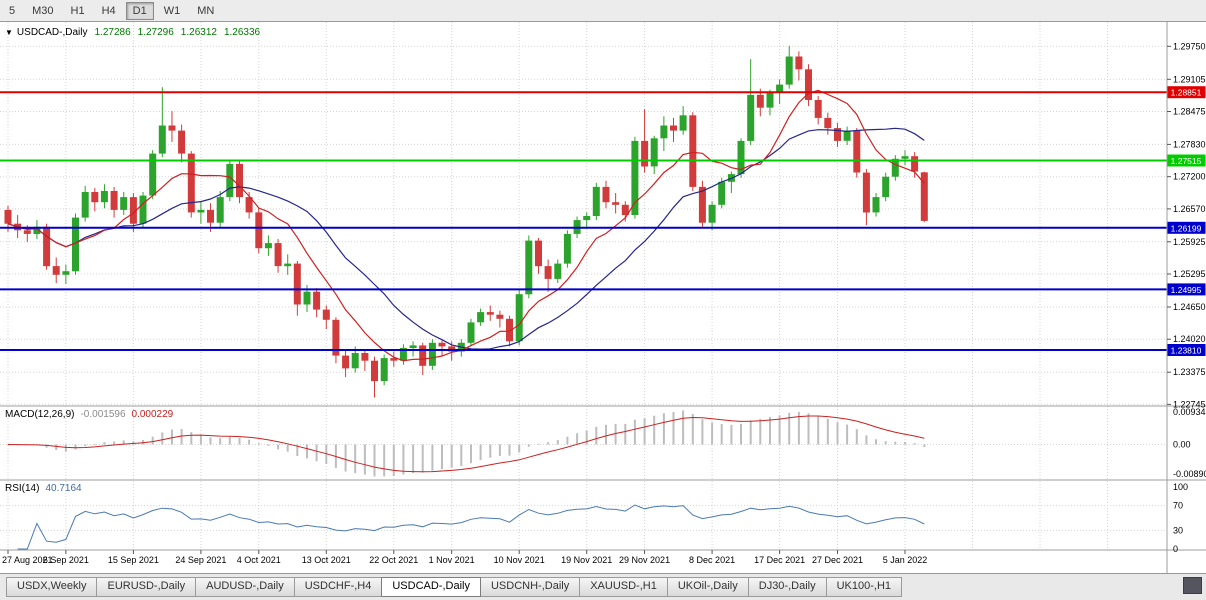  Describe the element at coordinates (1189, 177) in the screenshot. I see `svg-text: 1.27200` at that location.